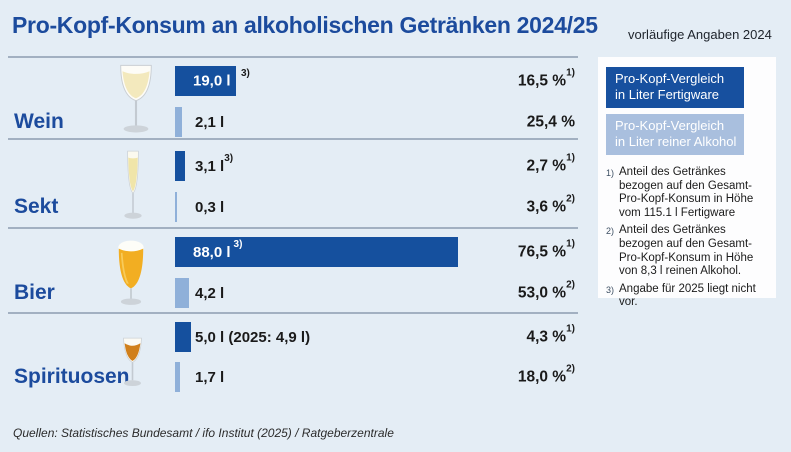  I want to click on bar-line-spirituosen-fertigware: 5,0 l (2025: 4,9 l) 4,3 %1), so click(375, 337).